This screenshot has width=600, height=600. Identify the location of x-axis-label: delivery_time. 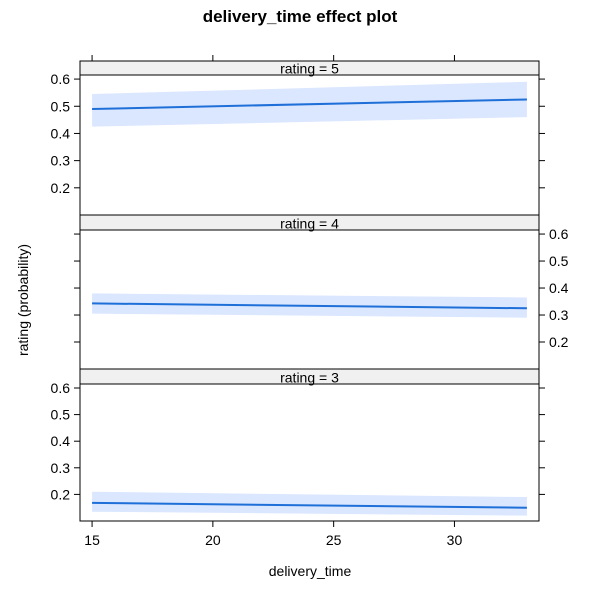
(310, 571).